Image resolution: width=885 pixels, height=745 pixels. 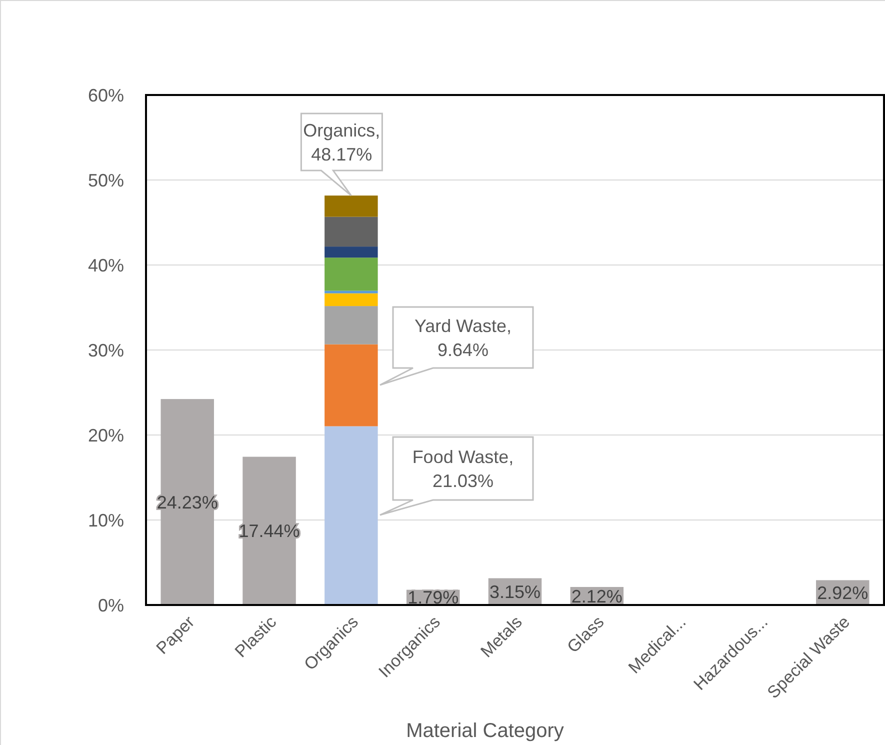 I want to click on y-tick-label: 20%, so click(x=106, y=435).